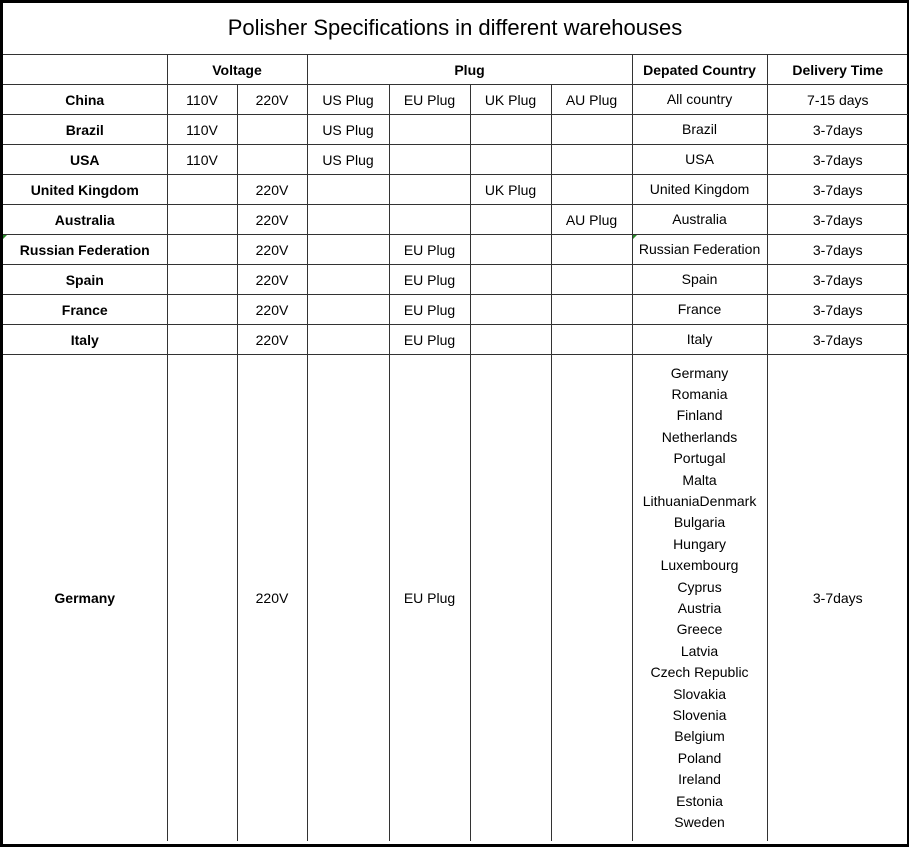 The height and width of the screenshot is (849, 910). What do you see at coordinates (699, 693) in the screenshot?
I see `departed-country-item: Slovakia` at bounding box center [699, 693].